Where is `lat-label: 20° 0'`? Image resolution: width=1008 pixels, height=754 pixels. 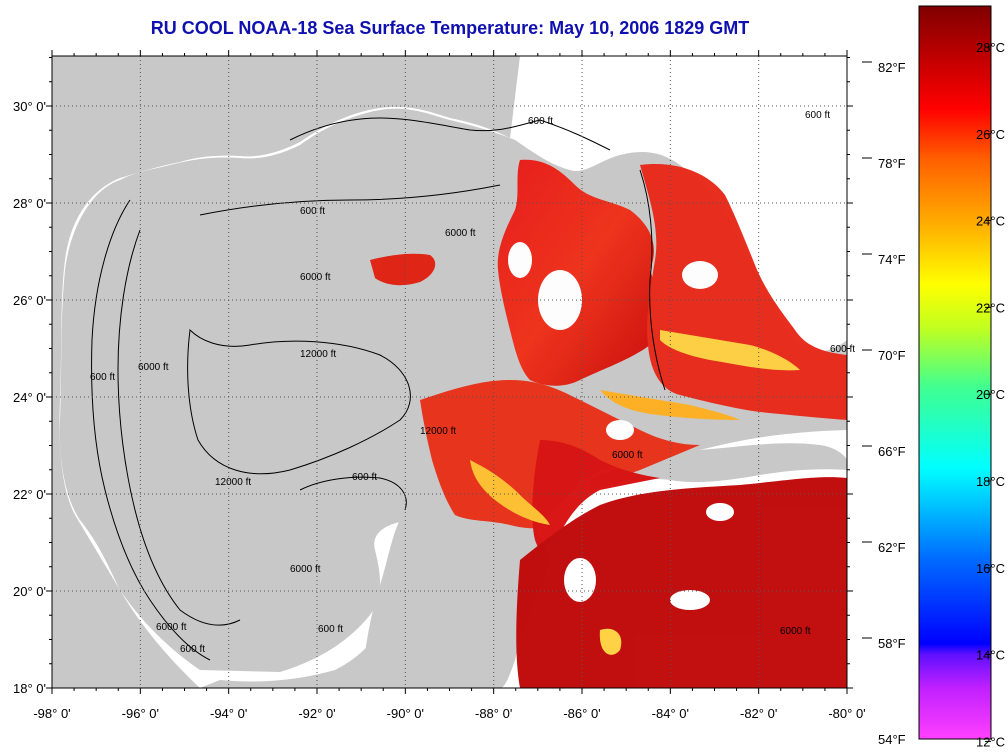
lat-label: 20° 0' is located at coordinates (29, 591).